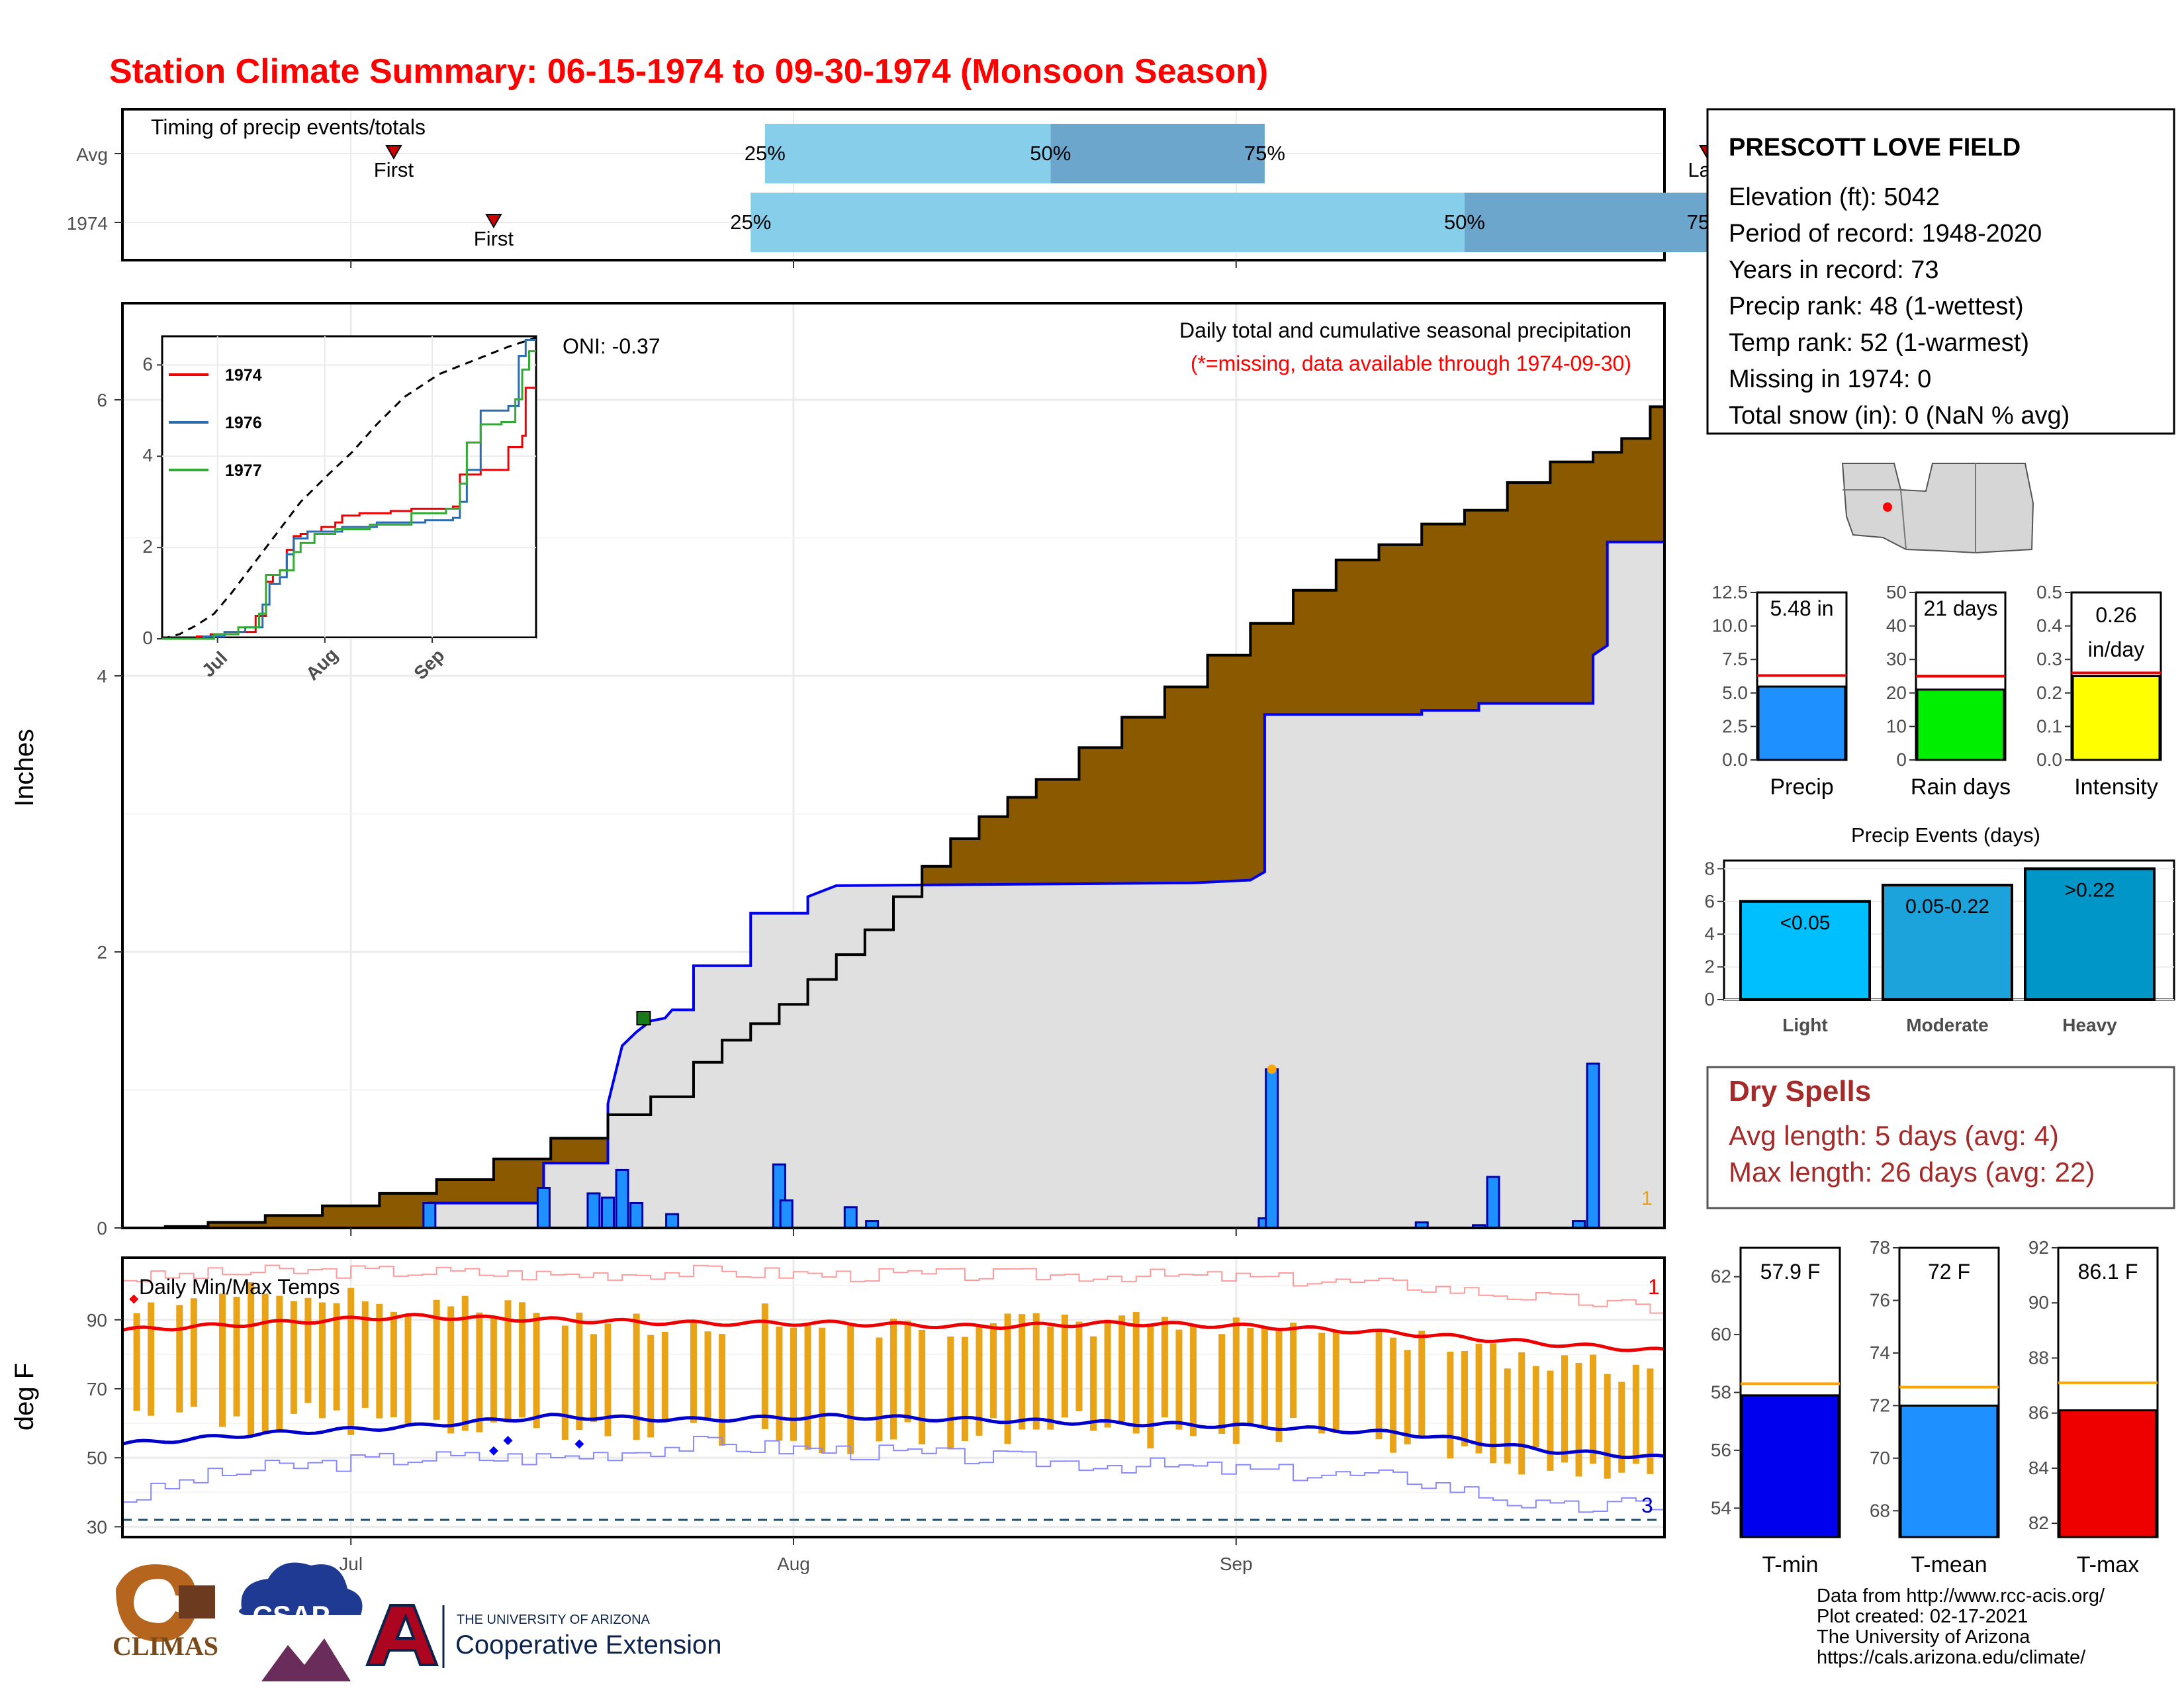 Image resolution: width=2184 pixels, height=1688 pixels. What do you see at coordinates (1464, 222) in the screenshot?
I see `timing-p50-label: 50%` at bounding box center [1464, 222].